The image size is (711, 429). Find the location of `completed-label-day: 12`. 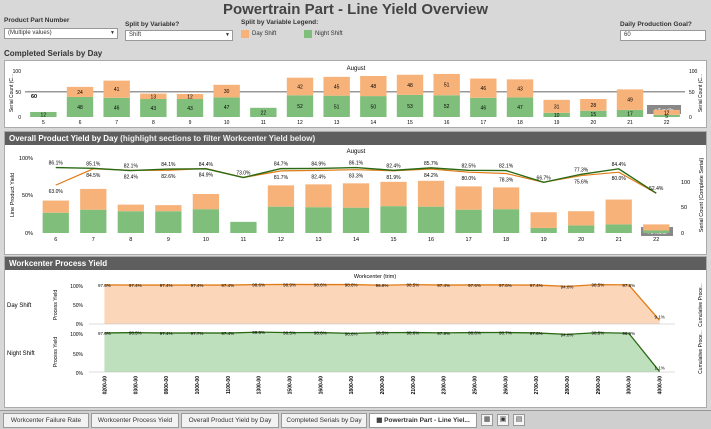

completed-label-day: 12 is located at coordinates (190, 98).